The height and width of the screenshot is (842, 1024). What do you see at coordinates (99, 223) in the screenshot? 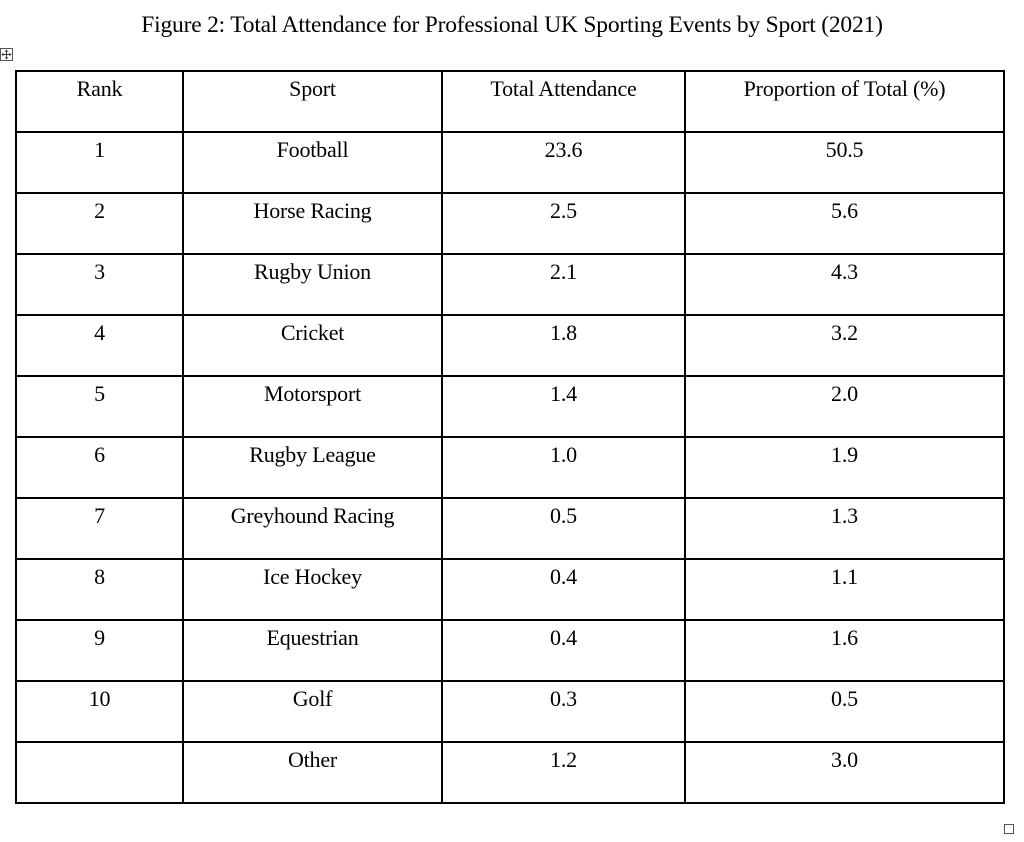
I see `rank-cell: 2` at bounding box center [99, 223].